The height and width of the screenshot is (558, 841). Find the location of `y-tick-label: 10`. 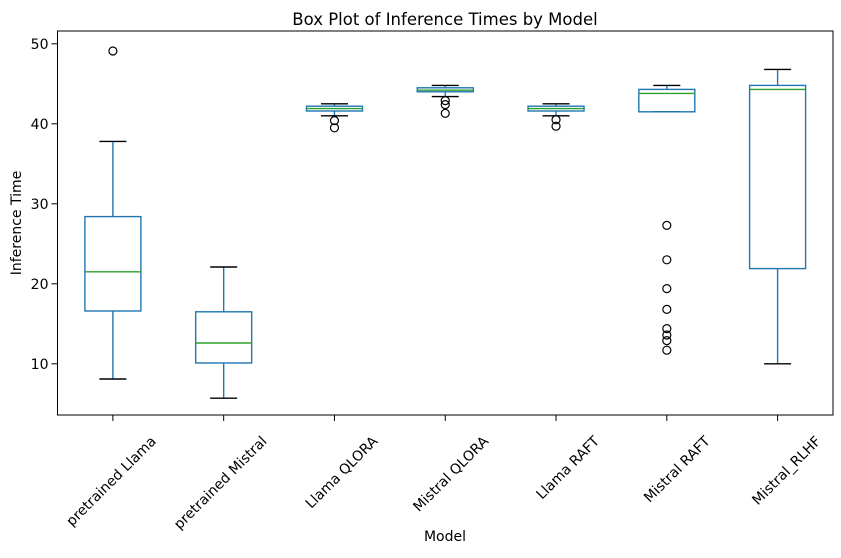

y-tick-label: 10 is located at coordinates (40, 365).